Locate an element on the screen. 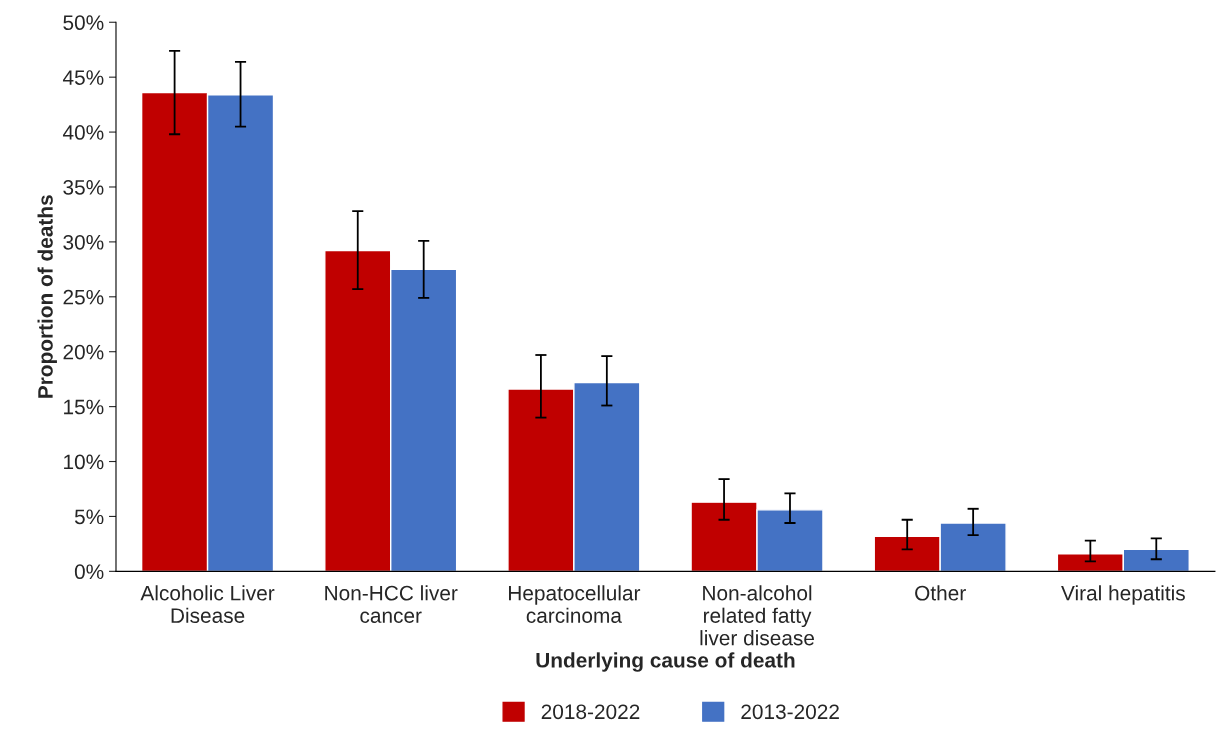 This screenshot has height=742, width=1221. y-tick-label: 40% is located at coordinates (83, 132).